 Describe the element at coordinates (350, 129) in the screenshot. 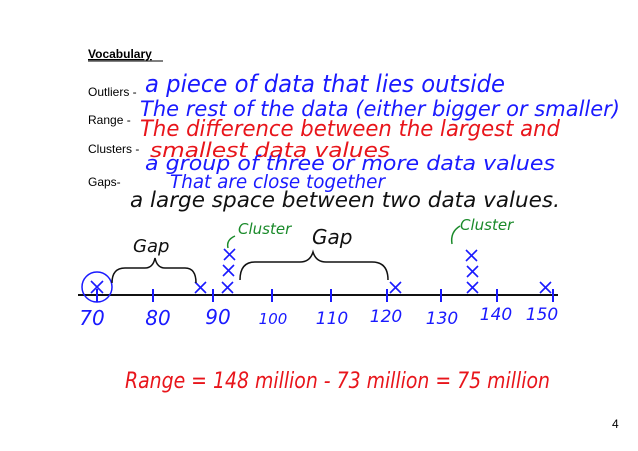

I see `definition: The difference between the largest and` at that location.